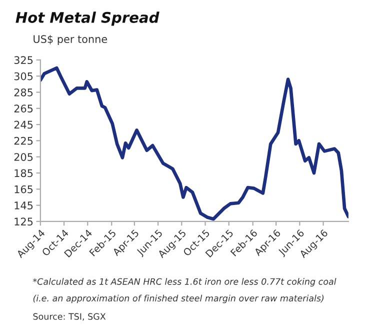 This screenshot has width=385, height=333. What do you see at coordinates (184, 282) in the screenshot?
I see `text: *Calculated as 1t ASEAN HRC less 1.6t iron ore less 0.77t coking coal` at bounding box center [184, 282].